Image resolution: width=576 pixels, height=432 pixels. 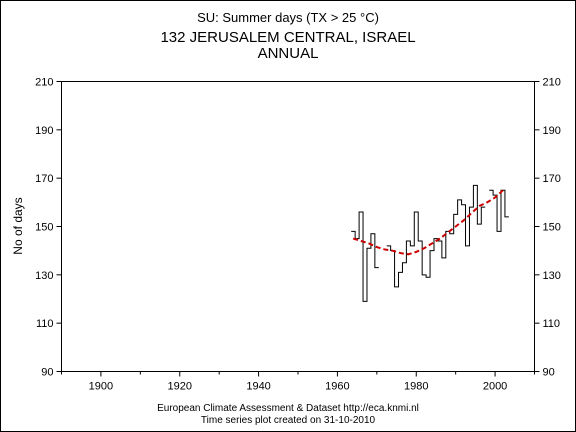 What do you see at coordinates (495, 387) in the screenshot?
I see `x-tick-label: 2000` at bounding box center [495, 387].